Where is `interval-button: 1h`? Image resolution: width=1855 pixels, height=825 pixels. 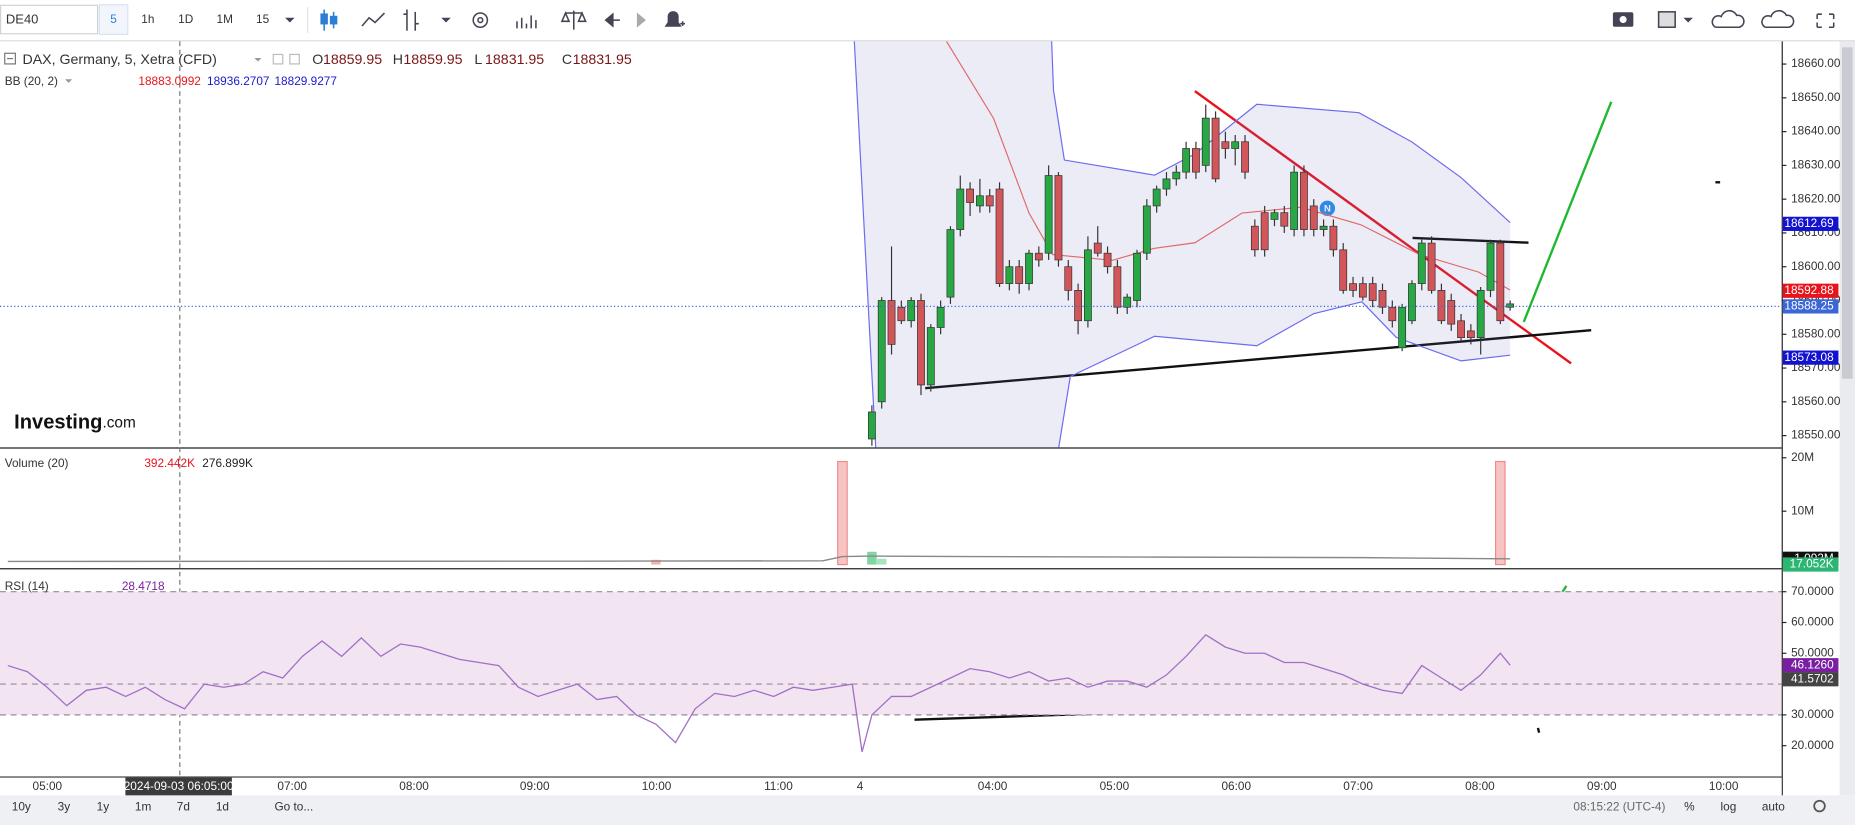 interval-button: 1h is located at coordinates (147, 19).